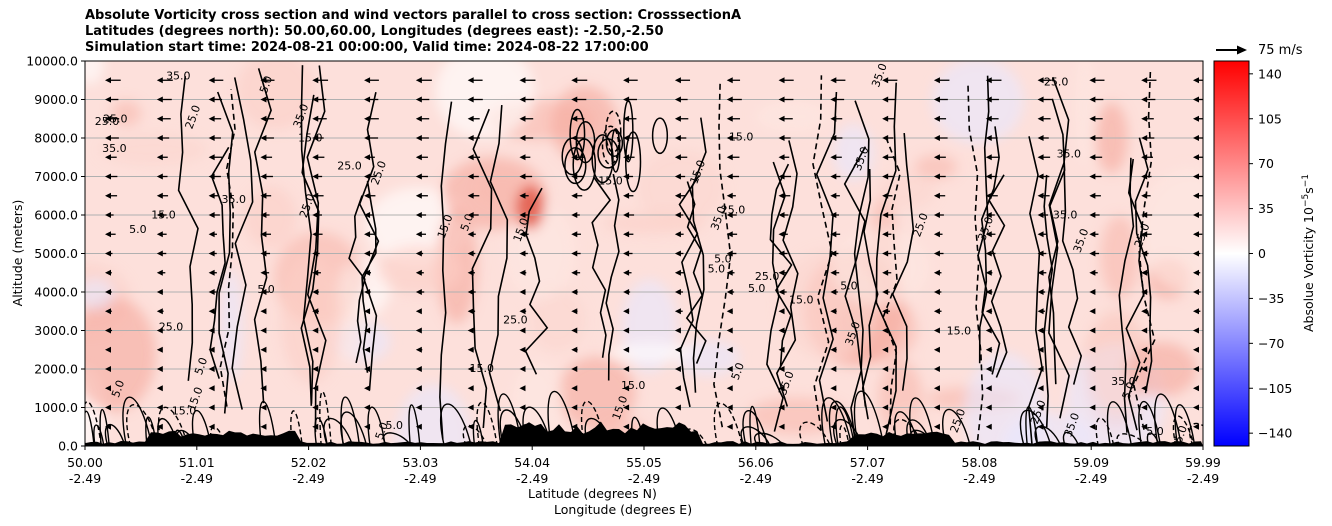 The height and width of the screenshot is (526, 1332). I want to click on contour-label: 25.0, so click(515, 319).